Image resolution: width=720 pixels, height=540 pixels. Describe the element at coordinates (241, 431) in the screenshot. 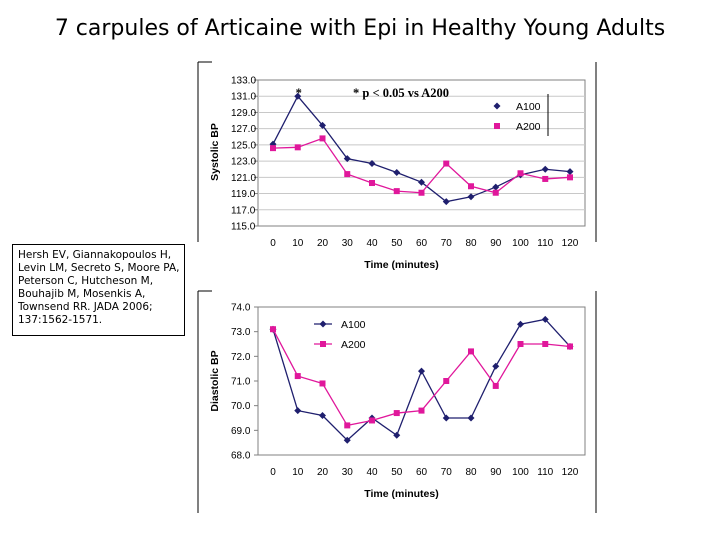

I see `diastolic-y-tick-label: 69.0` at that location.